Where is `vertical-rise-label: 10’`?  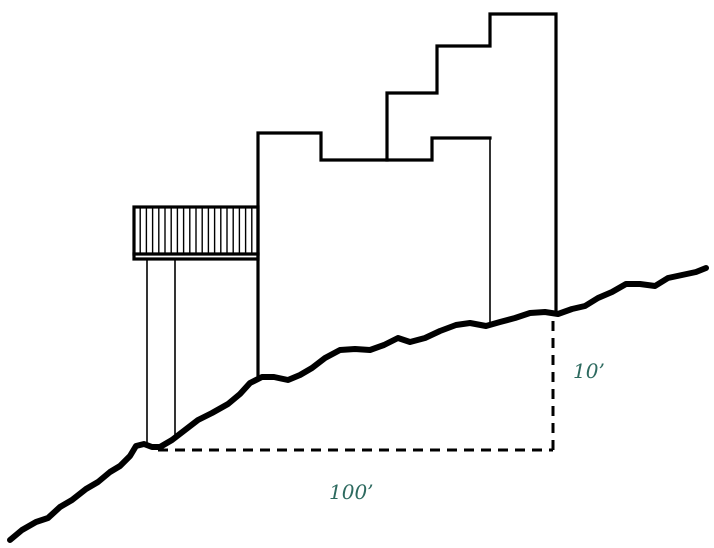 vertical-rise-label: 10’ is located at coordinates (589, 371).